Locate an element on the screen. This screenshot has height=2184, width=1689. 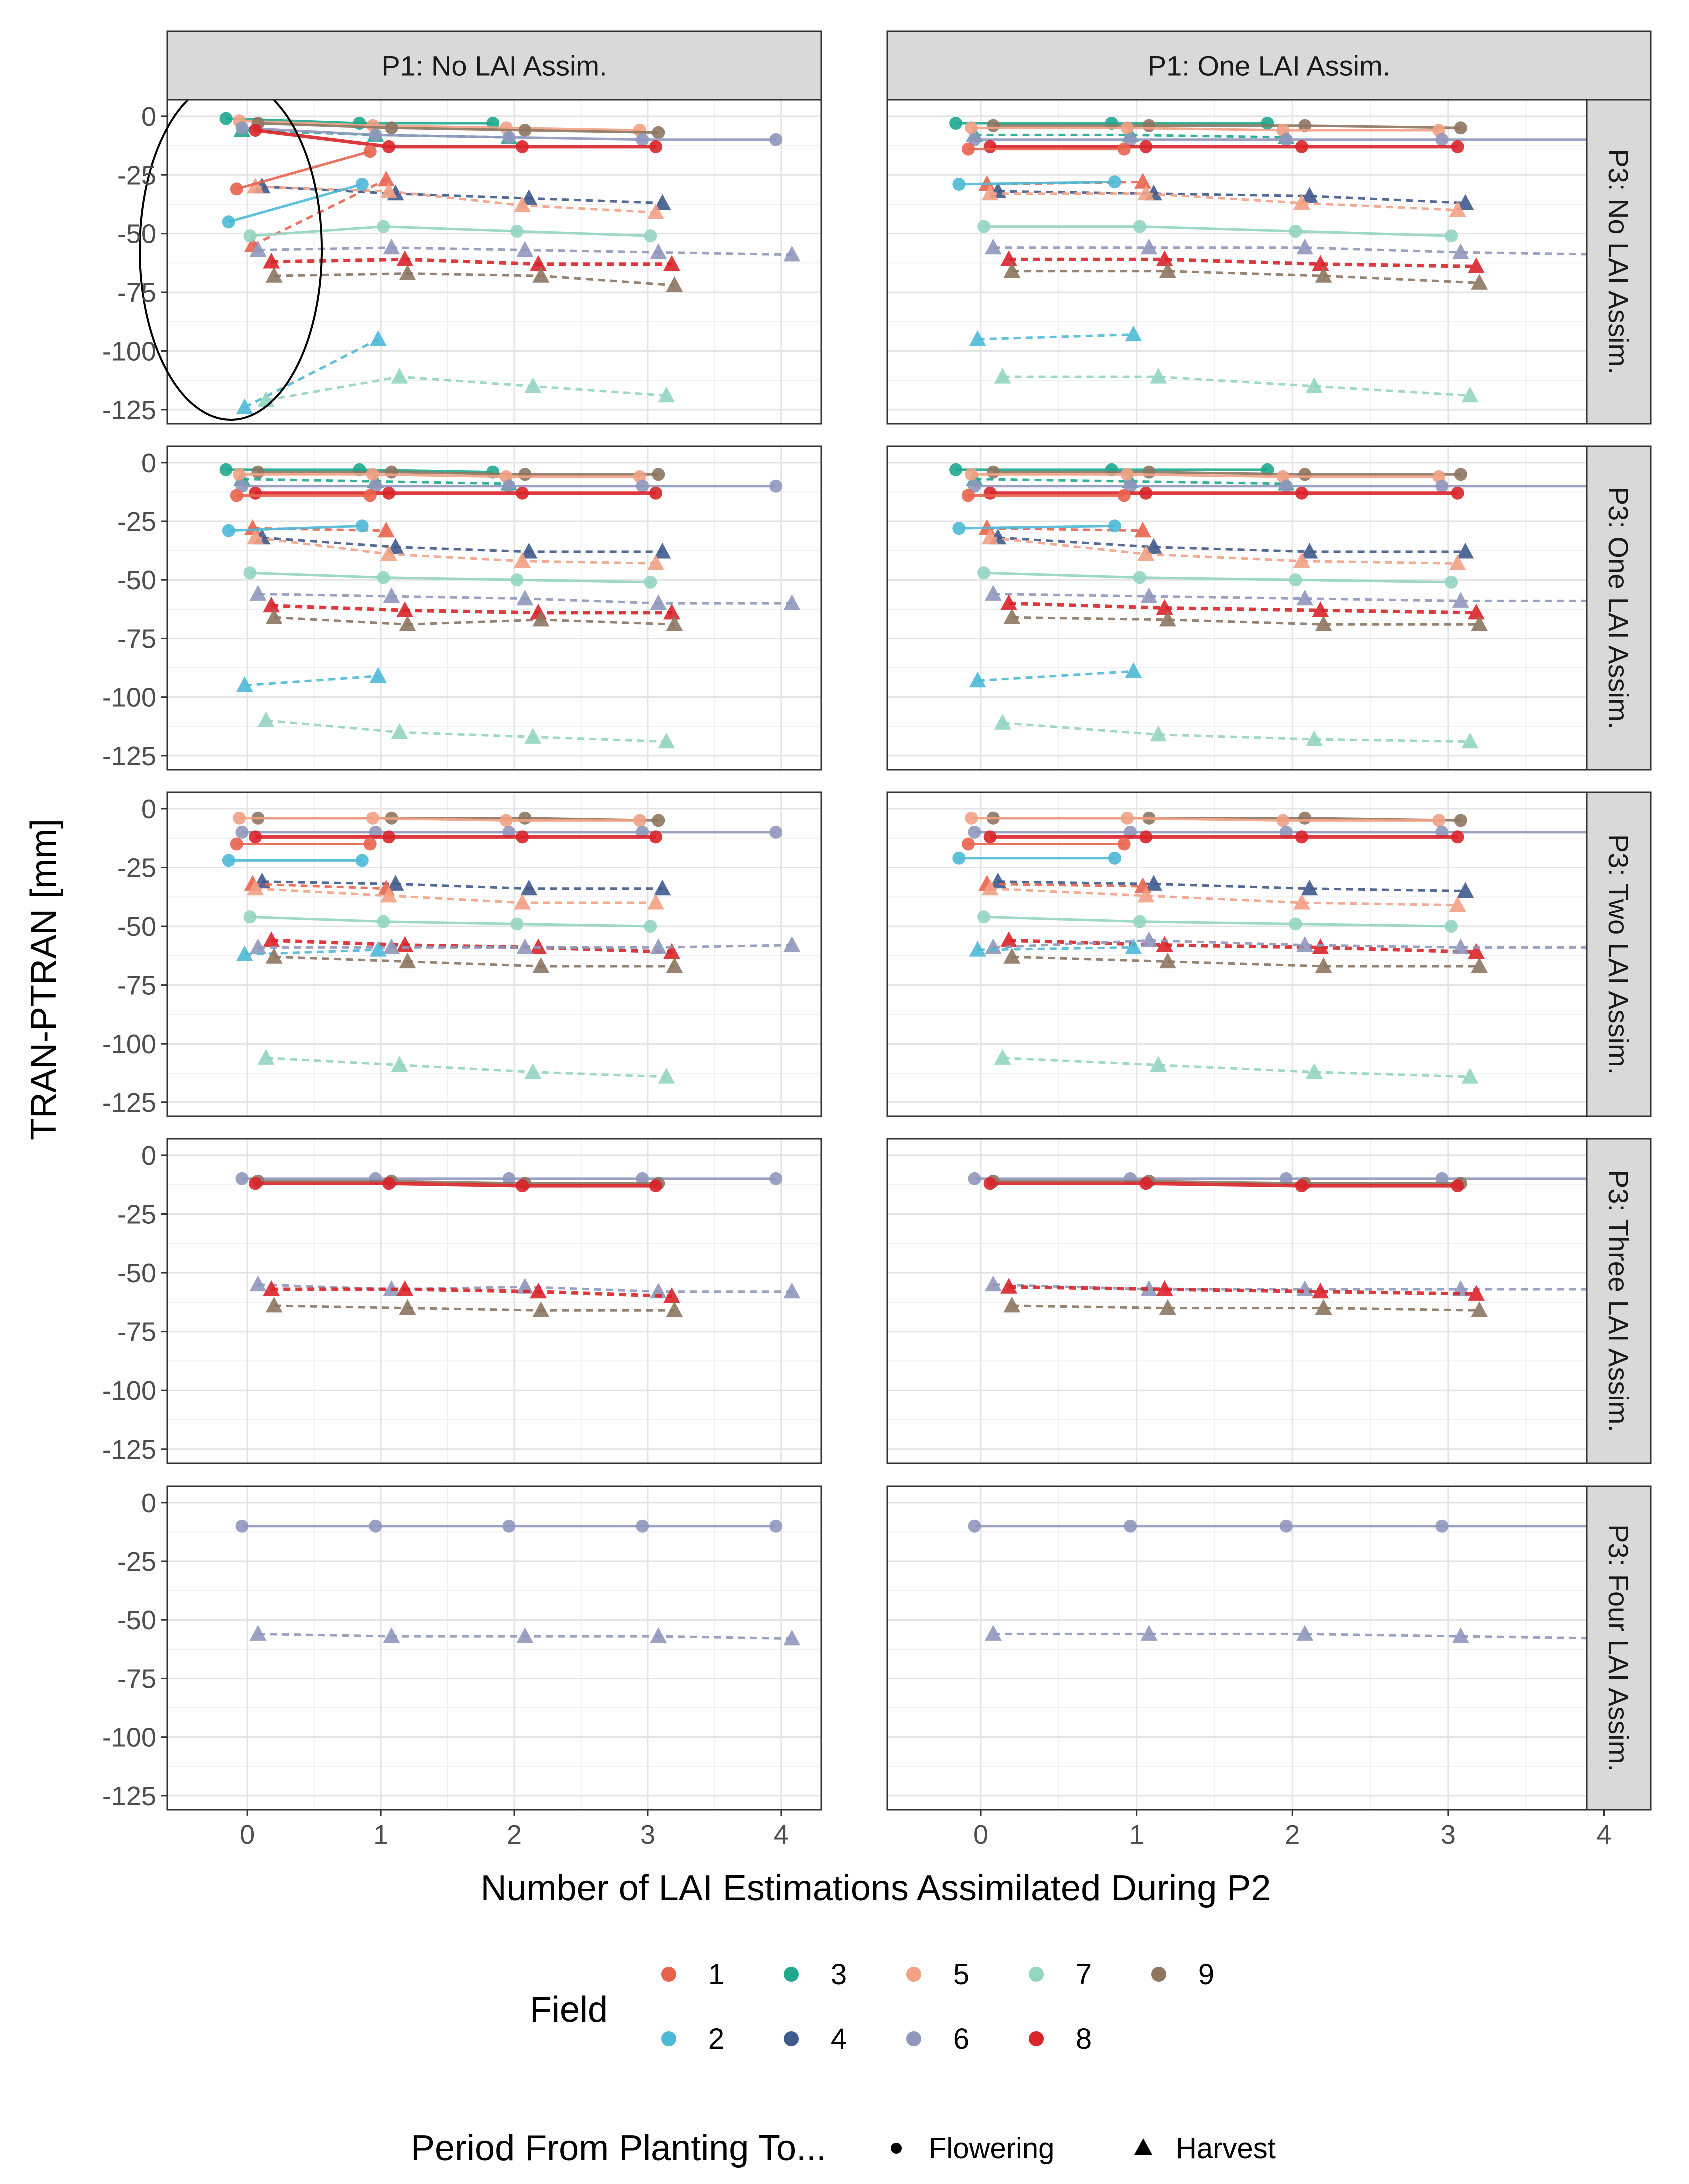
series-line-field-8-flowering is located at coordinates (1224, 1184).